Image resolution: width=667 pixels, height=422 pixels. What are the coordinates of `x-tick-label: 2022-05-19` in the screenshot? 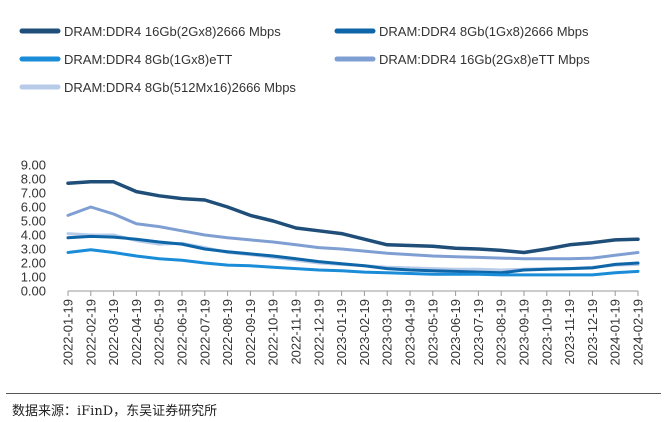 It's located at (159, 332).